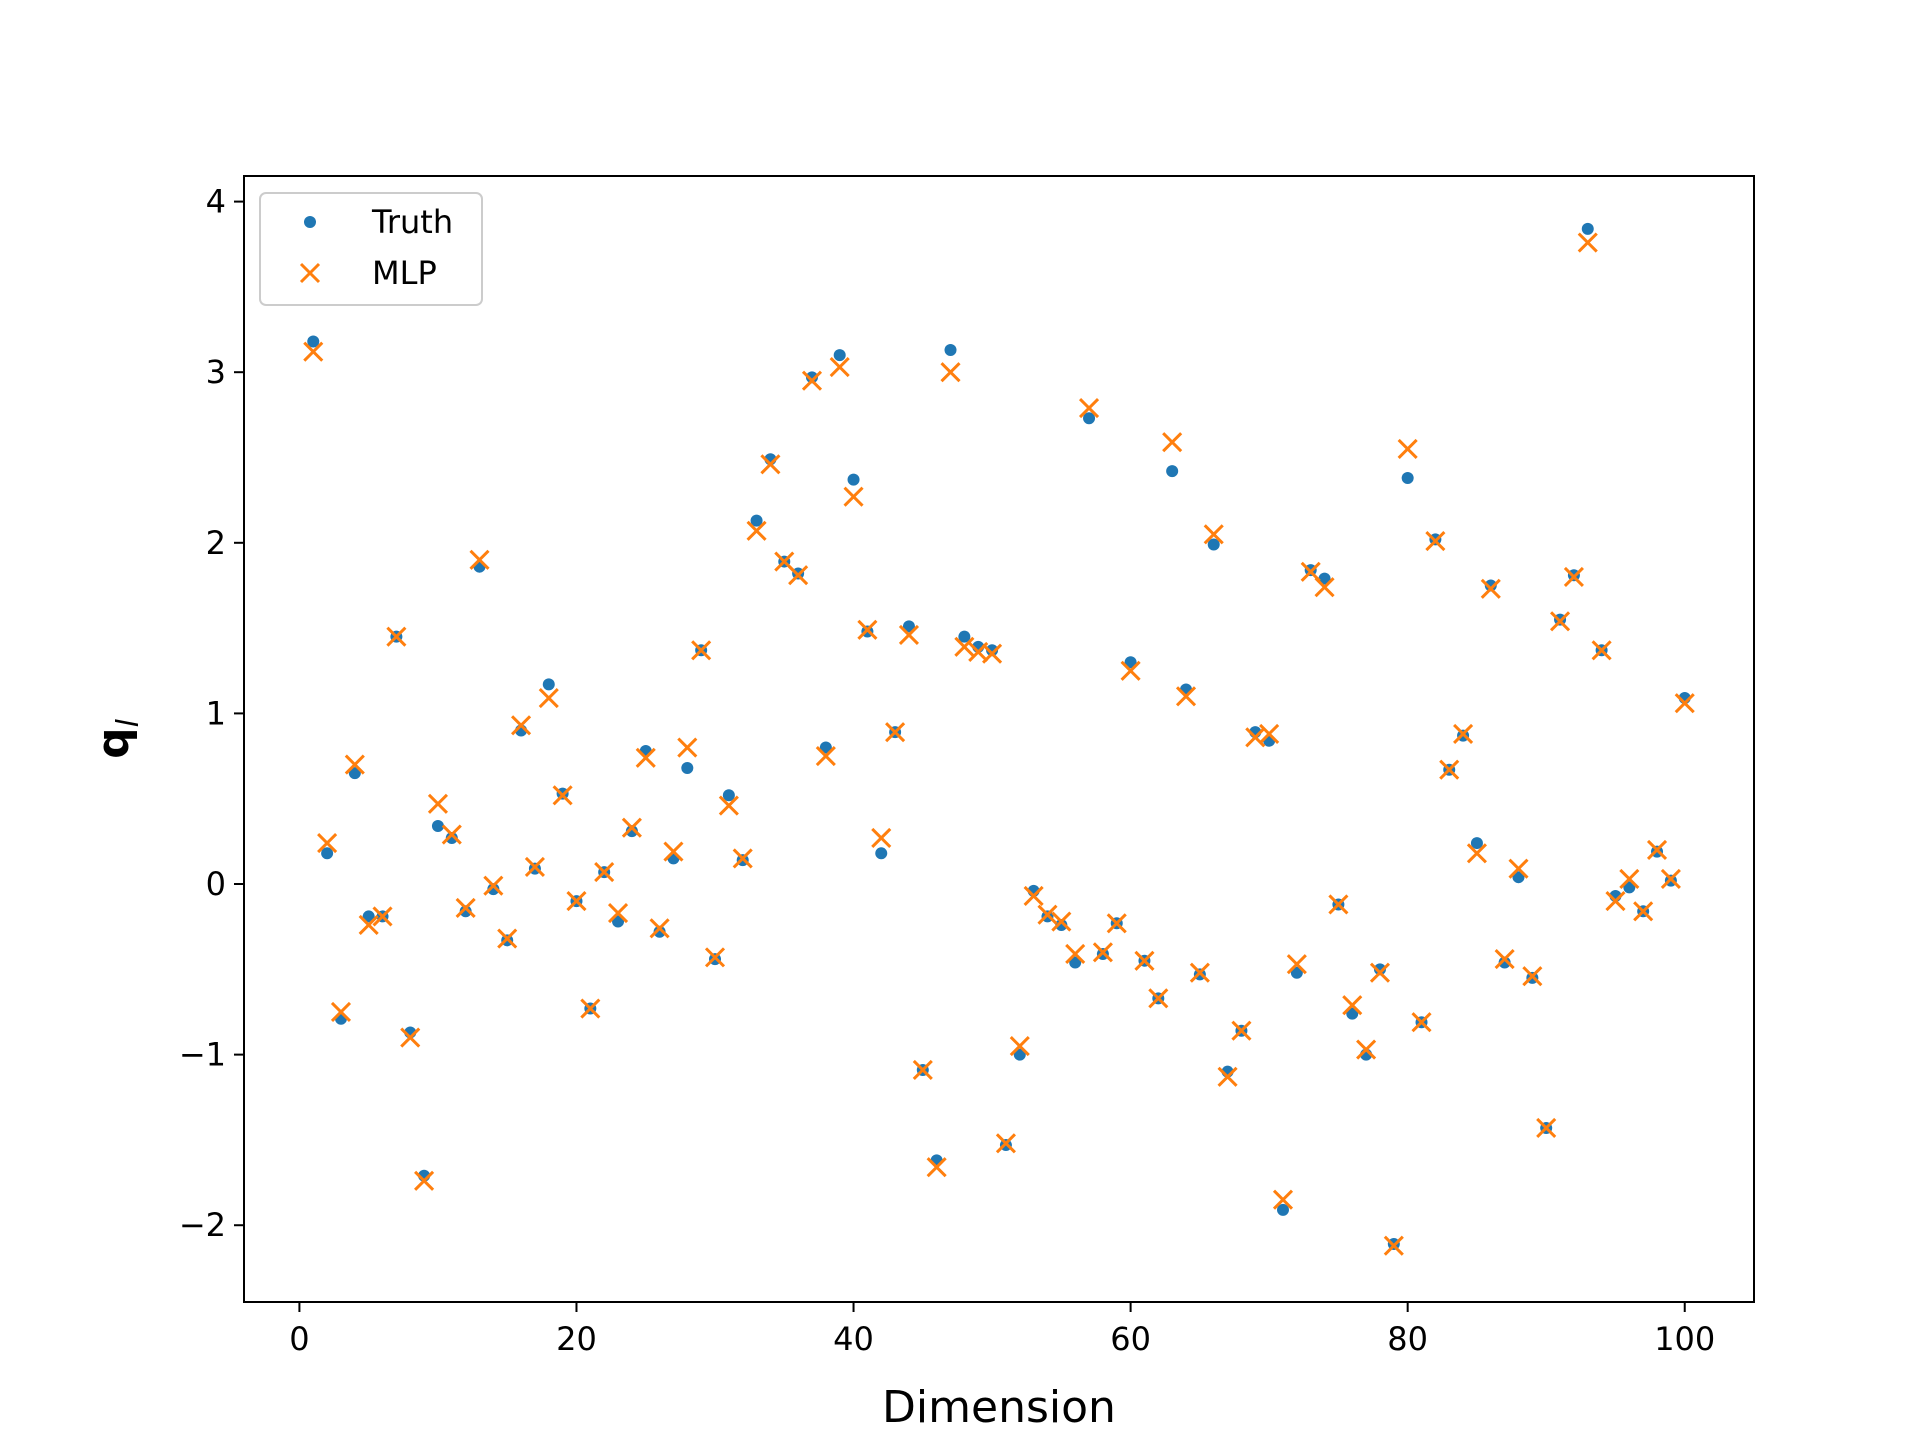 The height and width of the screenshot is (1440, 1920). Describe the element at coordinates (1684, 1339) in the screenshot. I see `x-tick-label-5: 100` at that location.